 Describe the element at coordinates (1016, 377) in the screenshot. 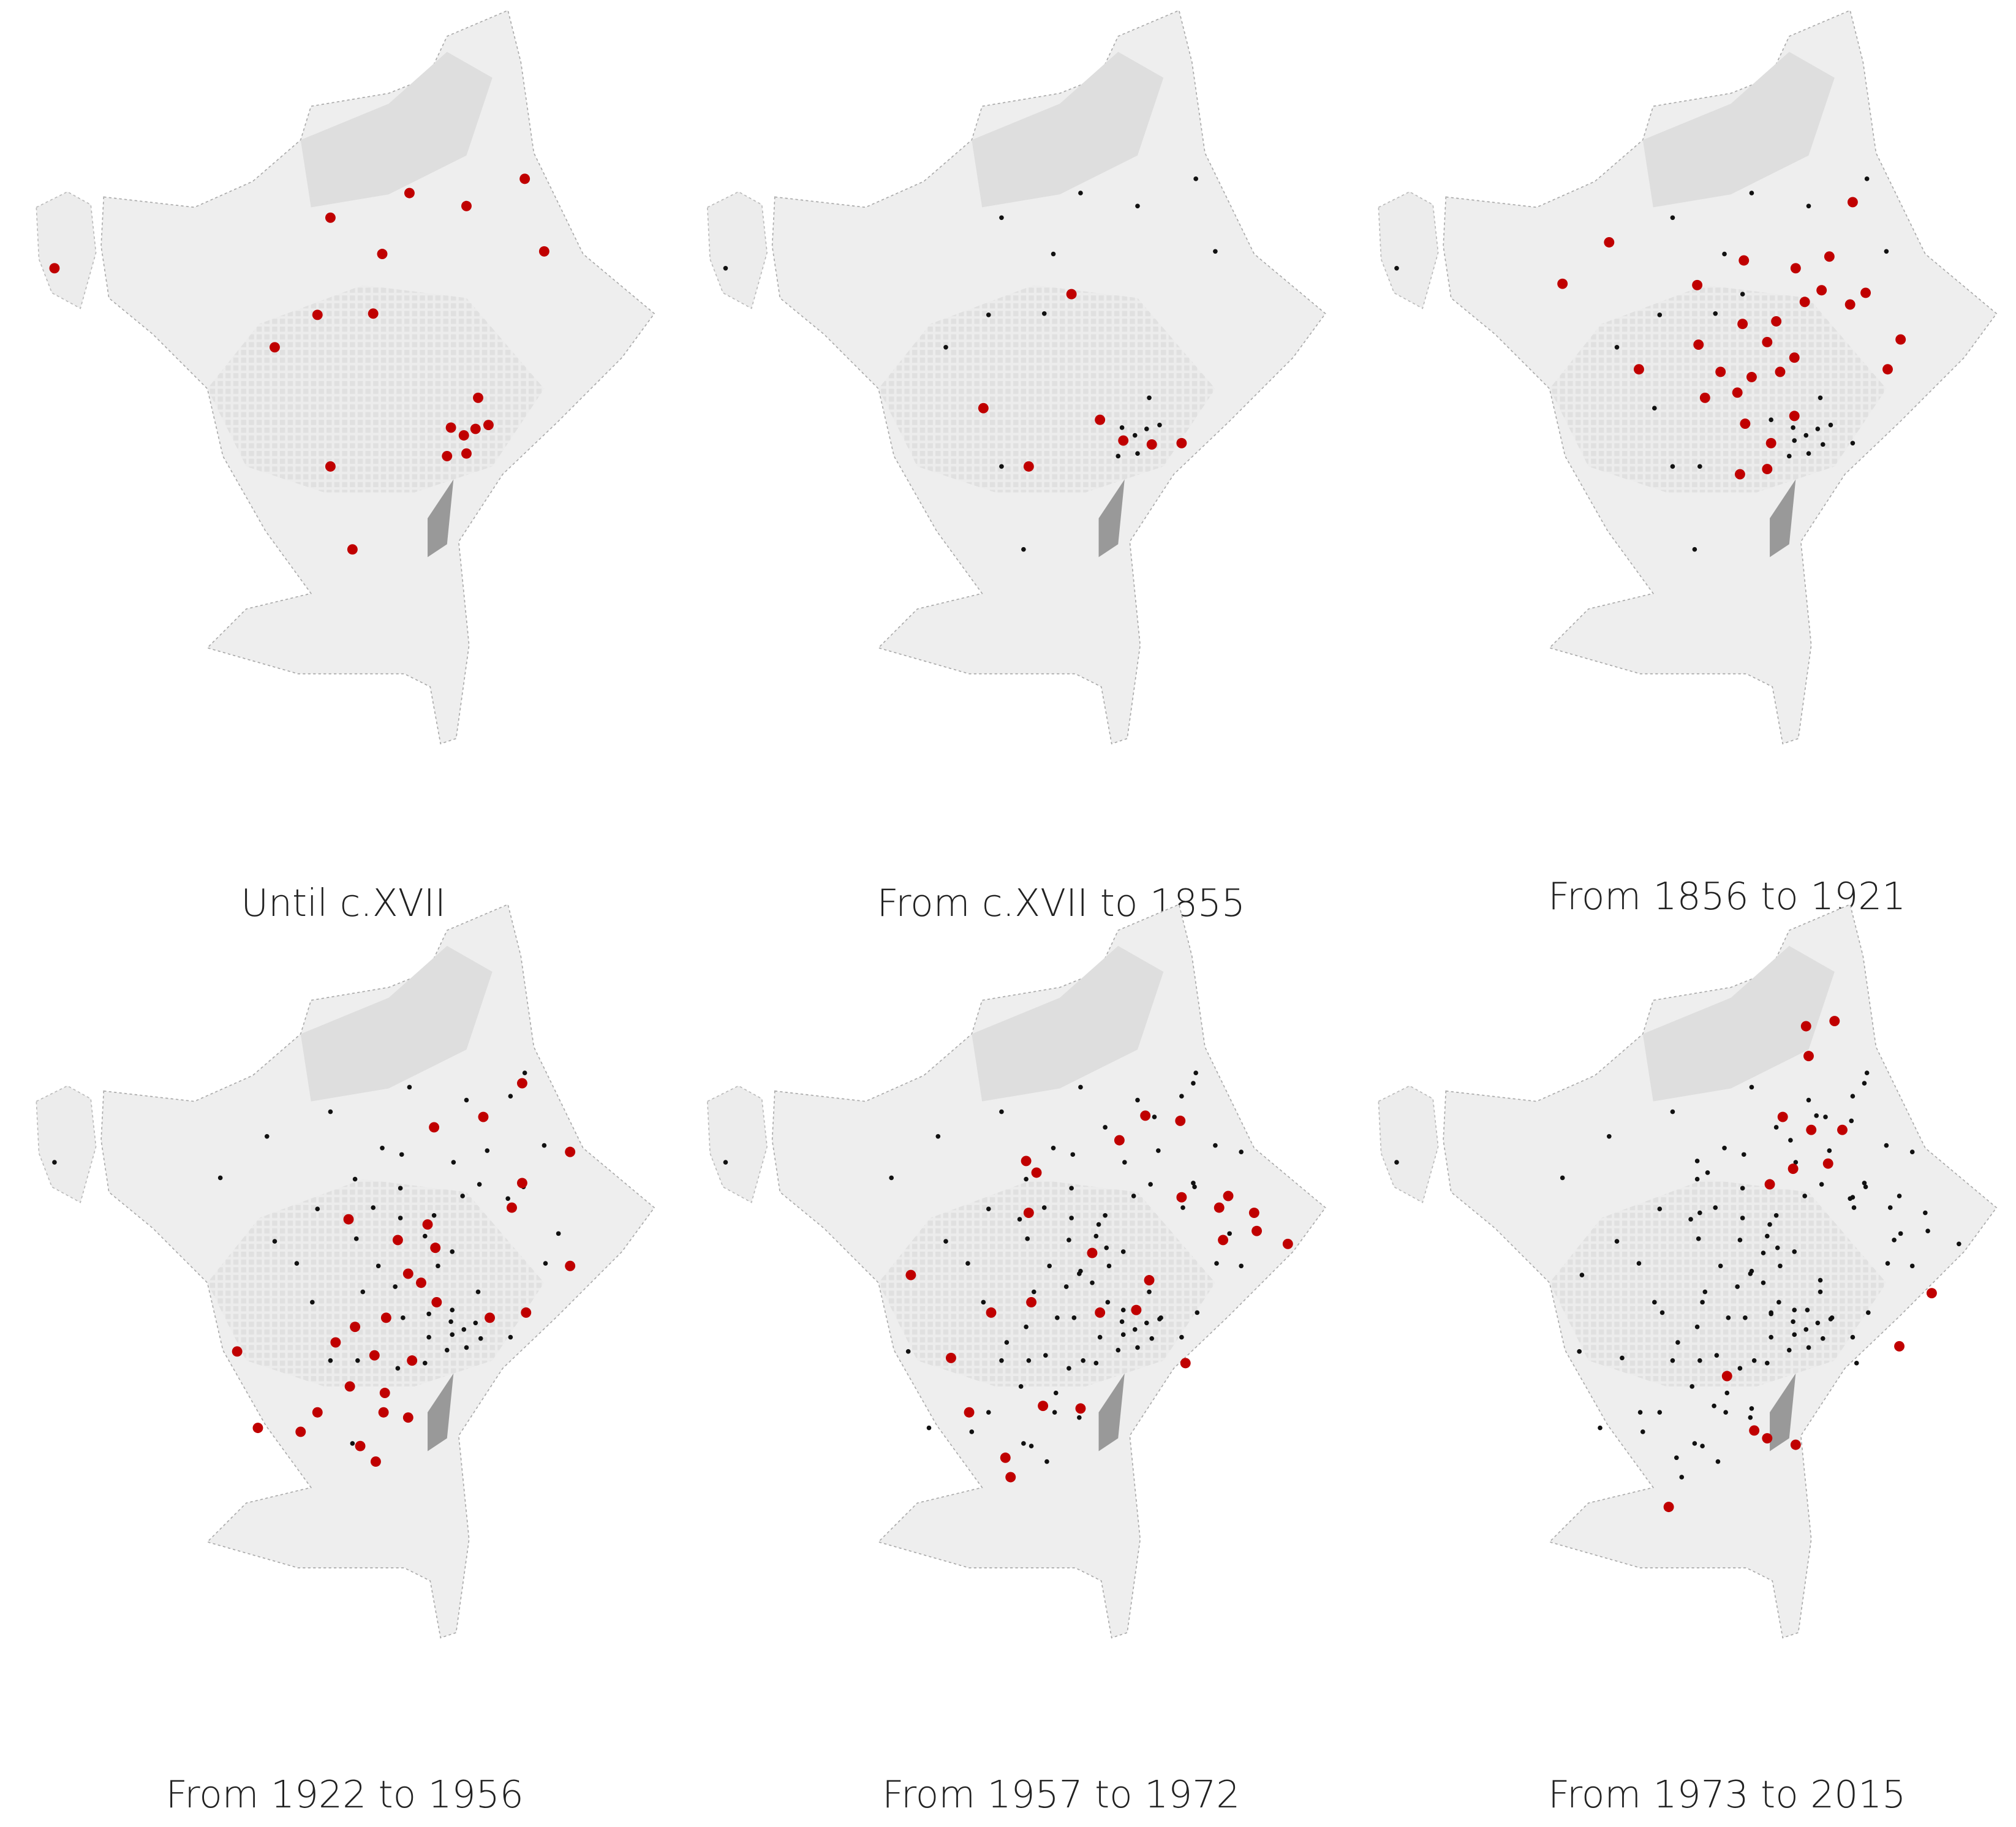

I see `map-panel` at that location.